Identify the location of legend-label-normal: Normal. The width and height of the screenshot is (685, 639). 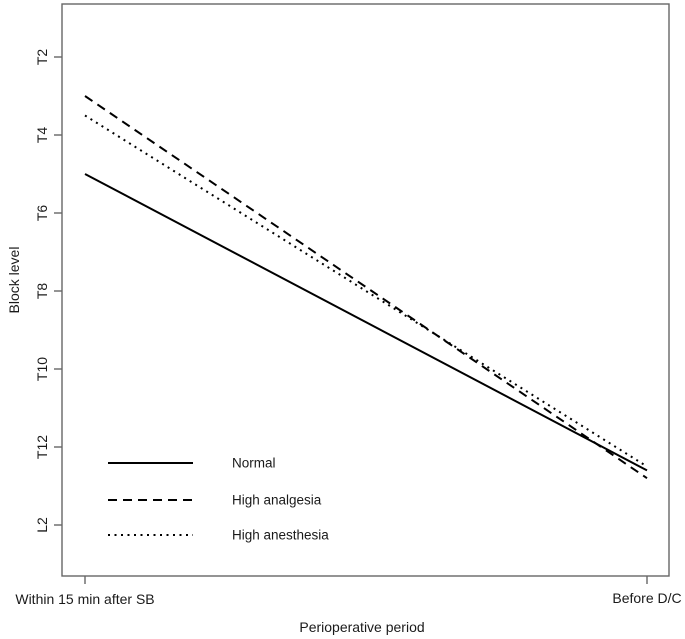
(254, 463).